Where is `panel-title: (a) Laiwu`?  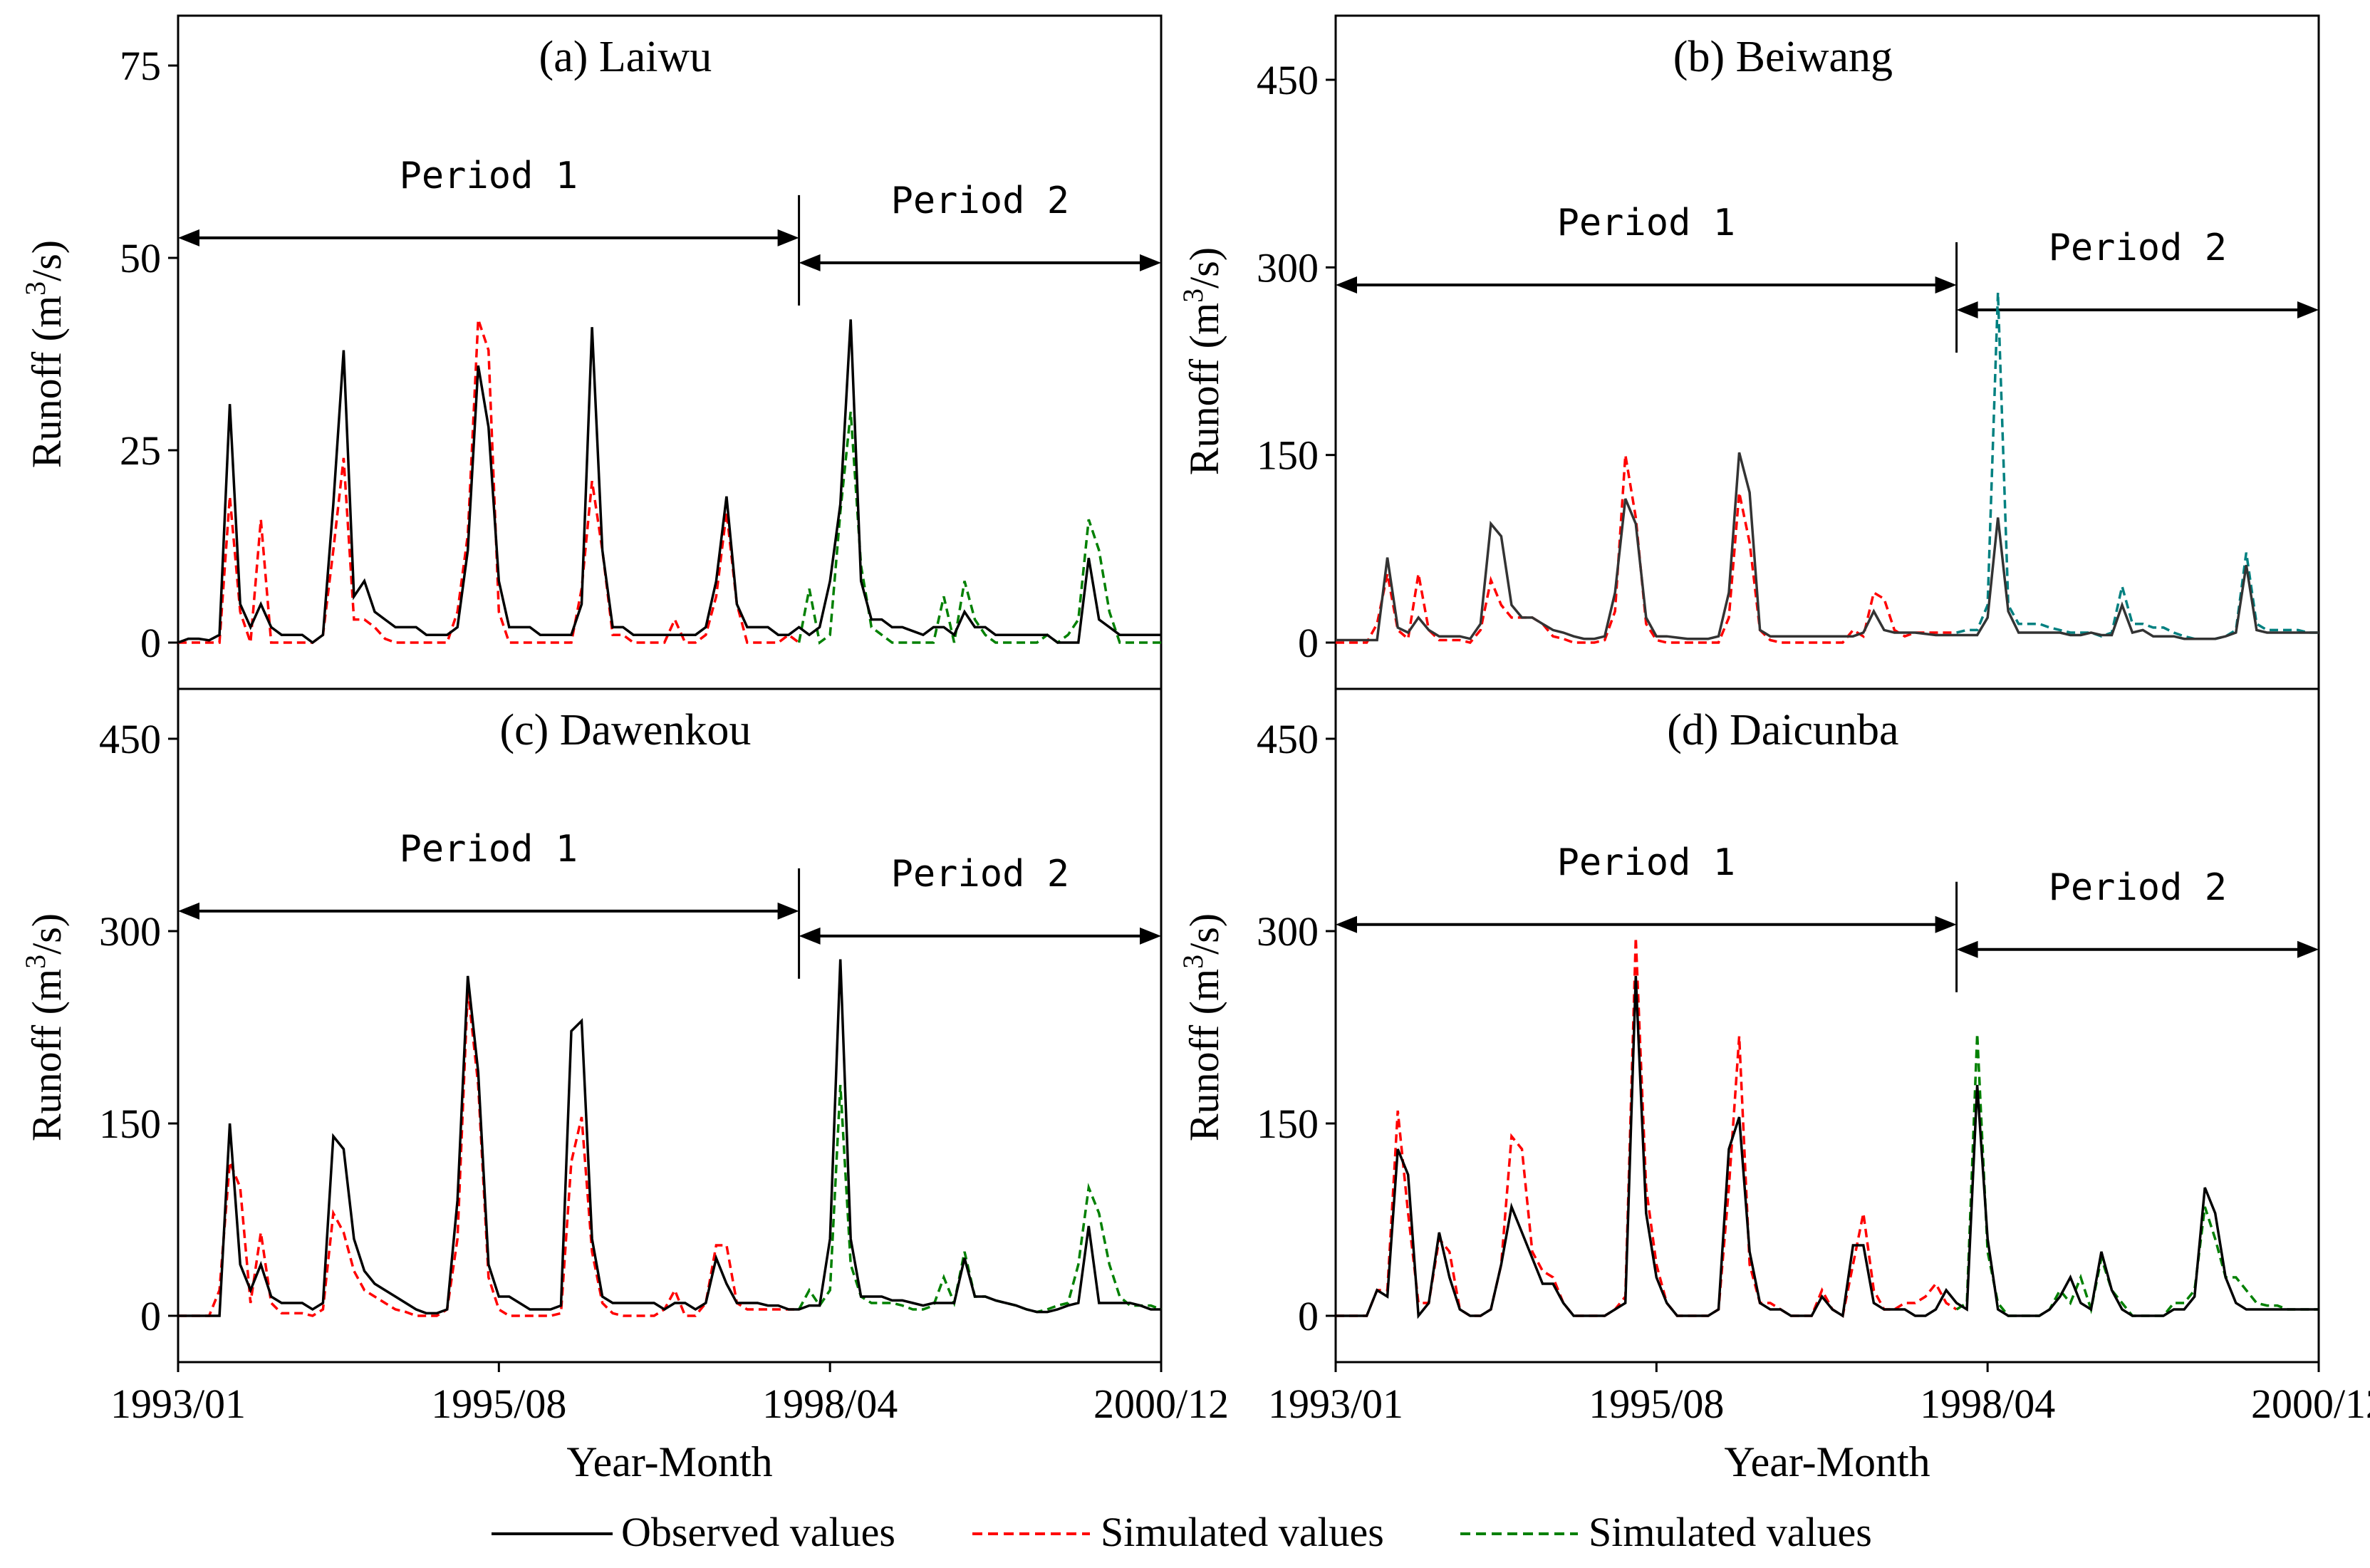 panel-title: (a) Laiwu is located at coordinates (625, 57).